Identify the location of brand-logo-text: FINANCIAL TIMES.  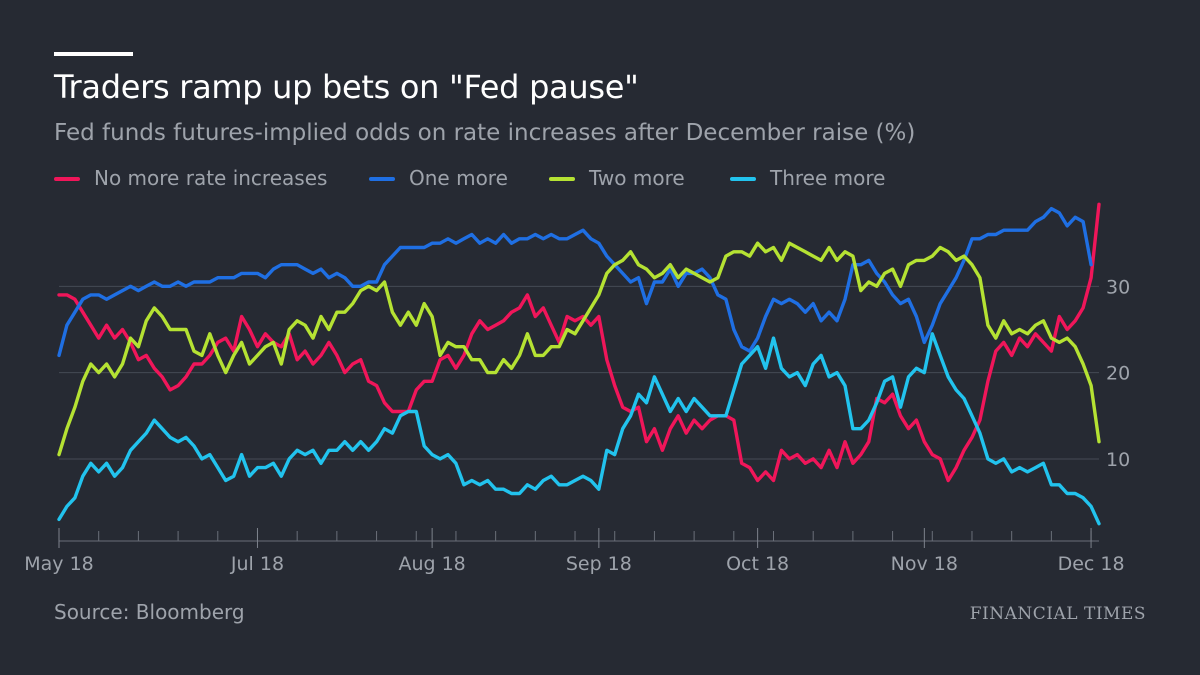
(1057, 614).